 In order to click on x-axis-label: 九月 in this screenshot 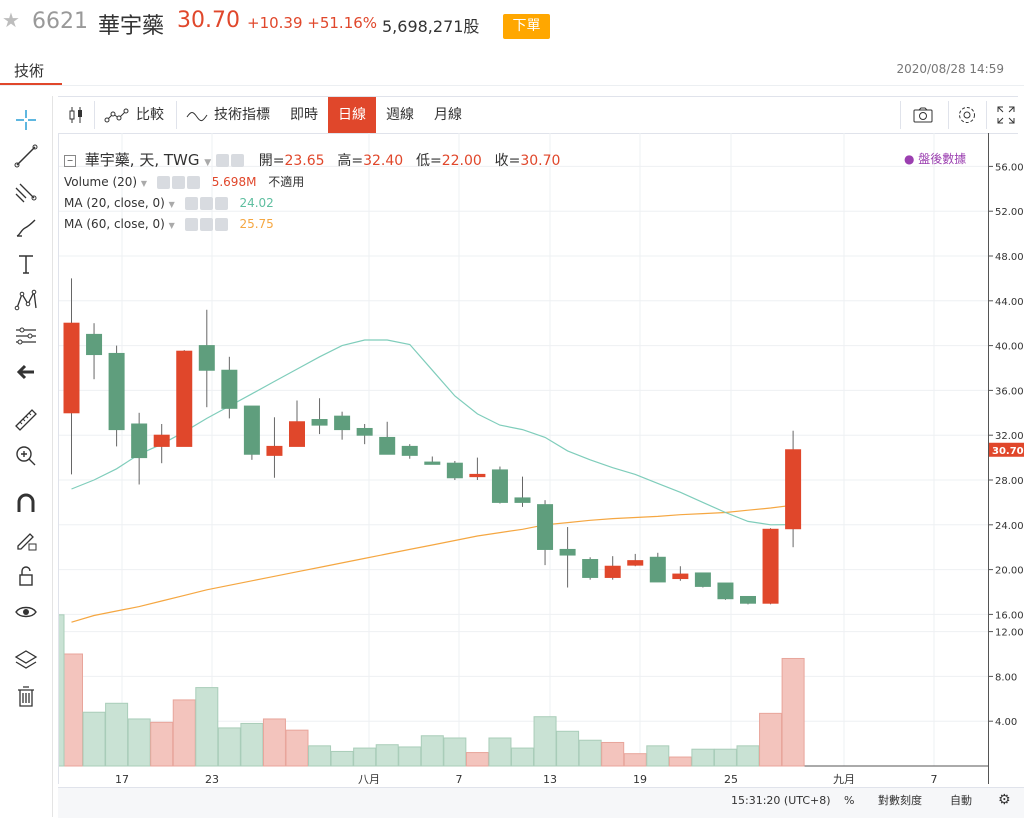, I will do `click(844, 778)`.